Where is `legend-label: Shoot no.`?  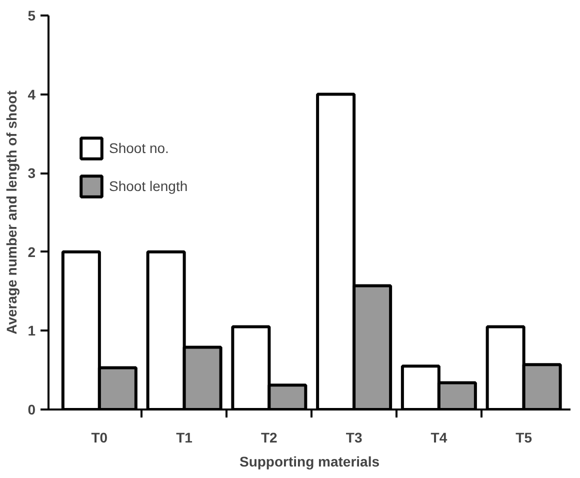
legend-label: Shoot no. is located at coordinates (139, 148).